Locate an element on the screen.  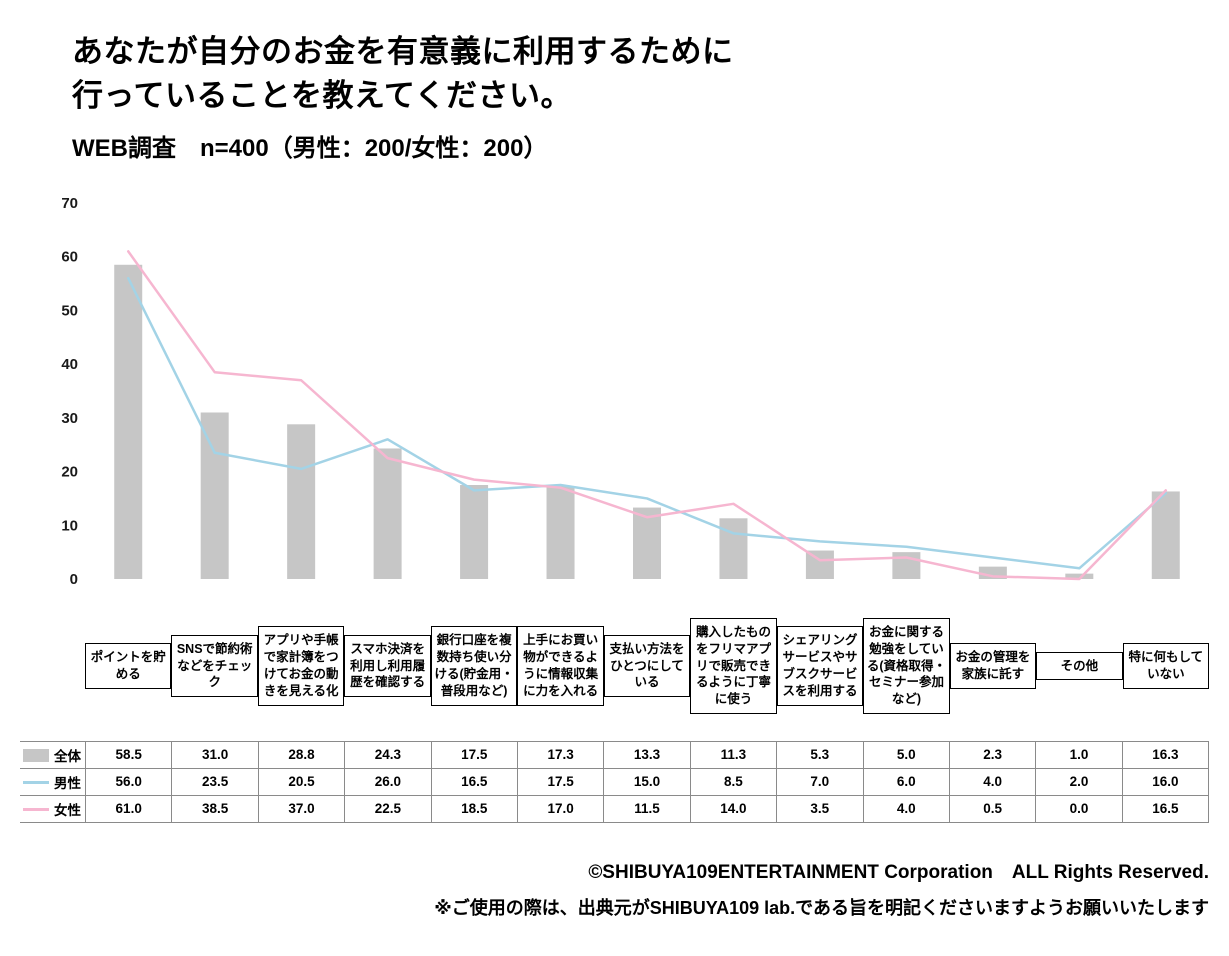
table-cell: 56.0 is located at coordinates (128, 782).